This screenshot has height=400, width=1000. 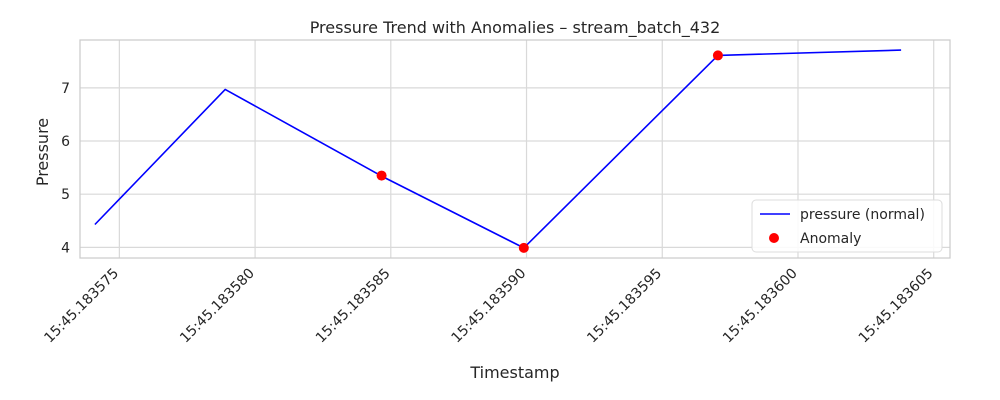 What do you see at coordinates (217, 306) in the screenshot?
I see `x-tick-label: 15:45.183580` at bounding box center [217, 306].